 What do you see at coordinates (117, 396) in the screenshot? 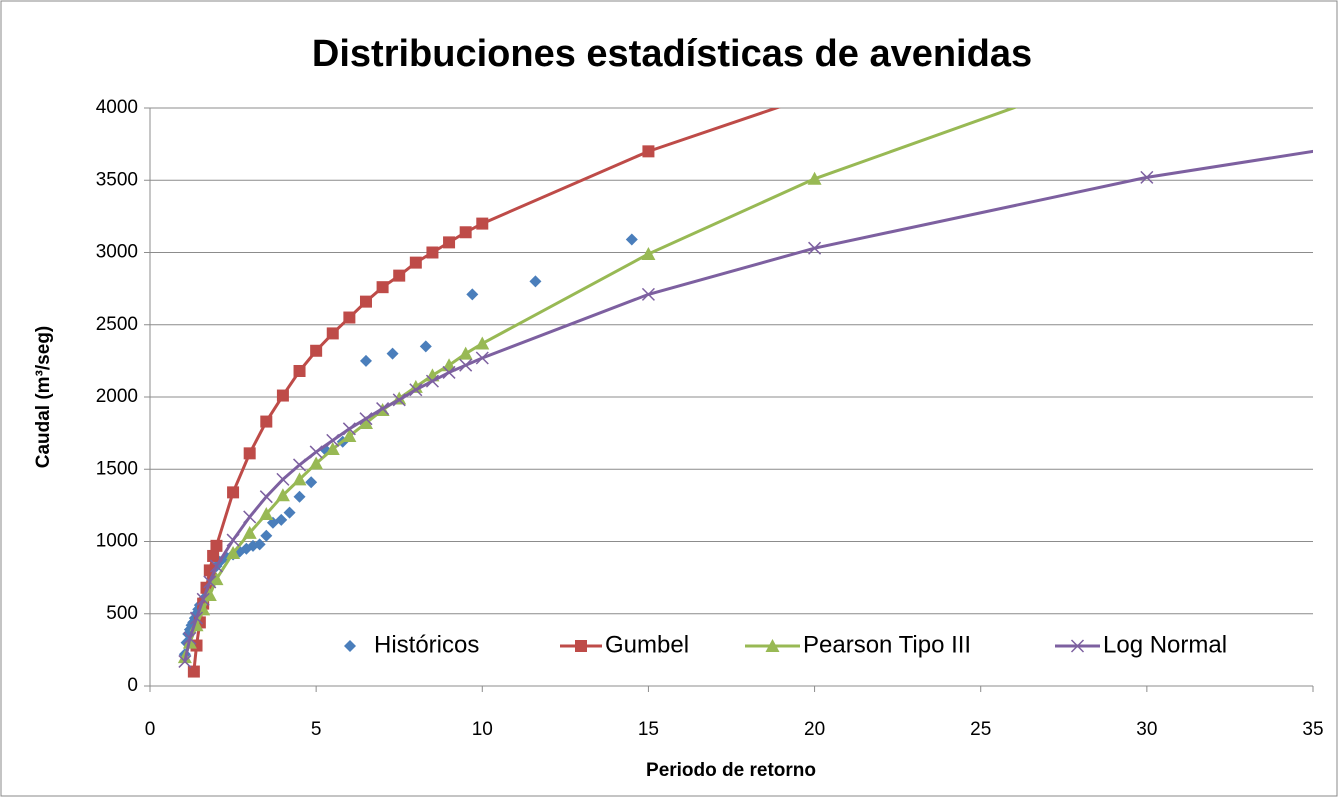
I see `y-tick-label: 2000` at bounding box center [117, 396].